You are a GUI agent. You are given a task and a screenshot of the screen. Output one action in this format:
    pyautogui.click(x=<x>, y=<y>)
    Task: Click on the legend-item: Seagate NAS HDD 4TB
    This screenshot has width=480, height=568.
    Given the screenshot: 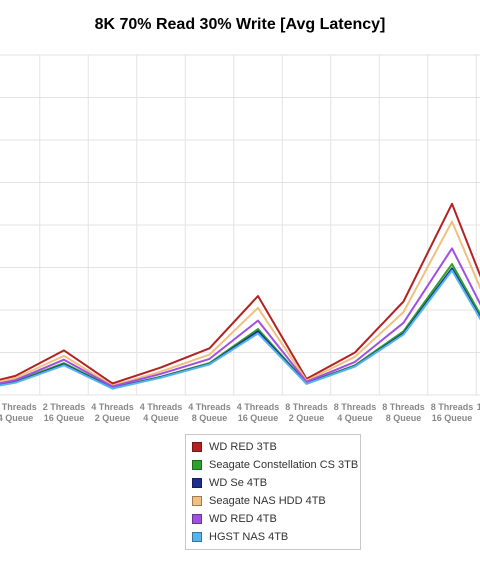 What is the action you would take?
    pyautogui.click(x=273, y=501)
    